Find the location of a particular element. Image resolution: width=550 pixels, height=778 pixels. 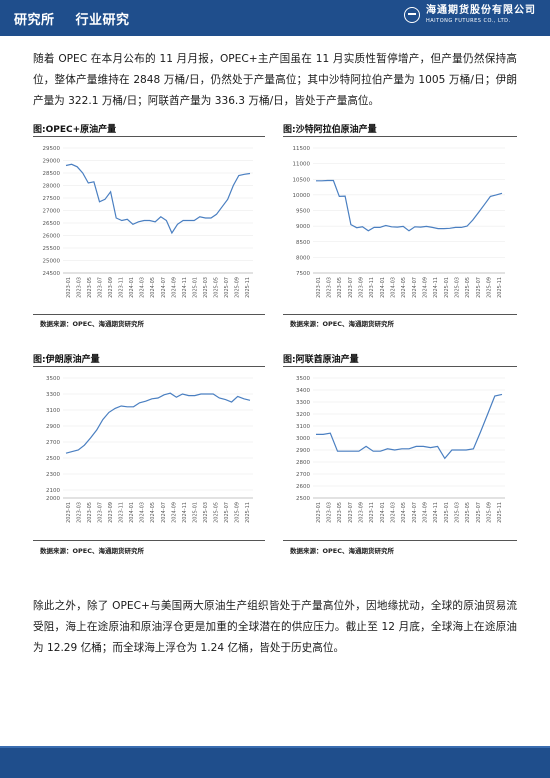

y-tick-label: 3400 is located at coordinates (303, 391).